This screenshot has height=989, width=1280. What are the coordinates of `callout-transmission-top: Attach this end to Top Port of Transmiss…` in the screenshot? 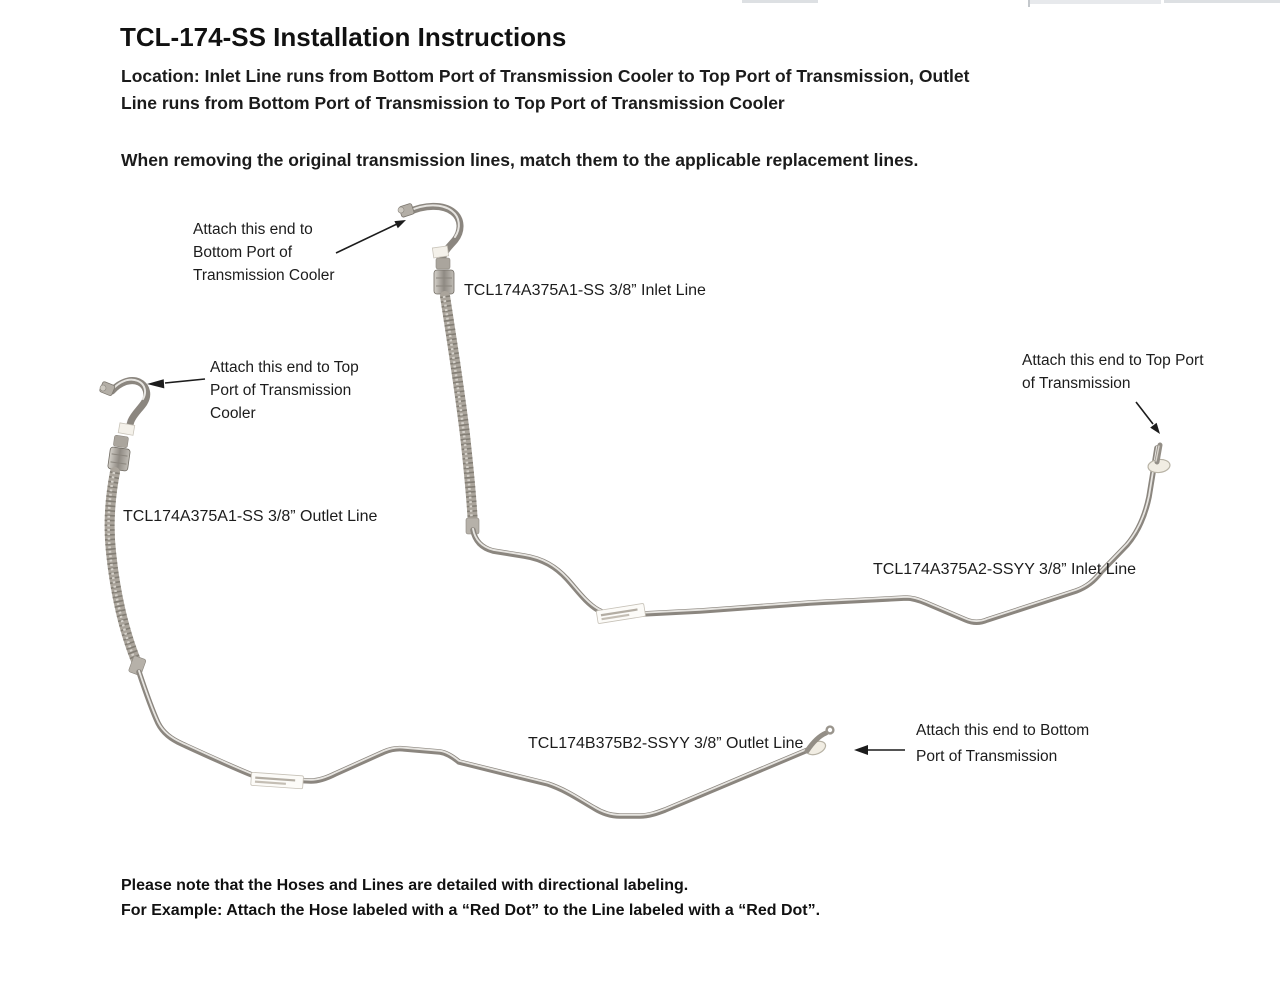 It's located at (1113, 372).